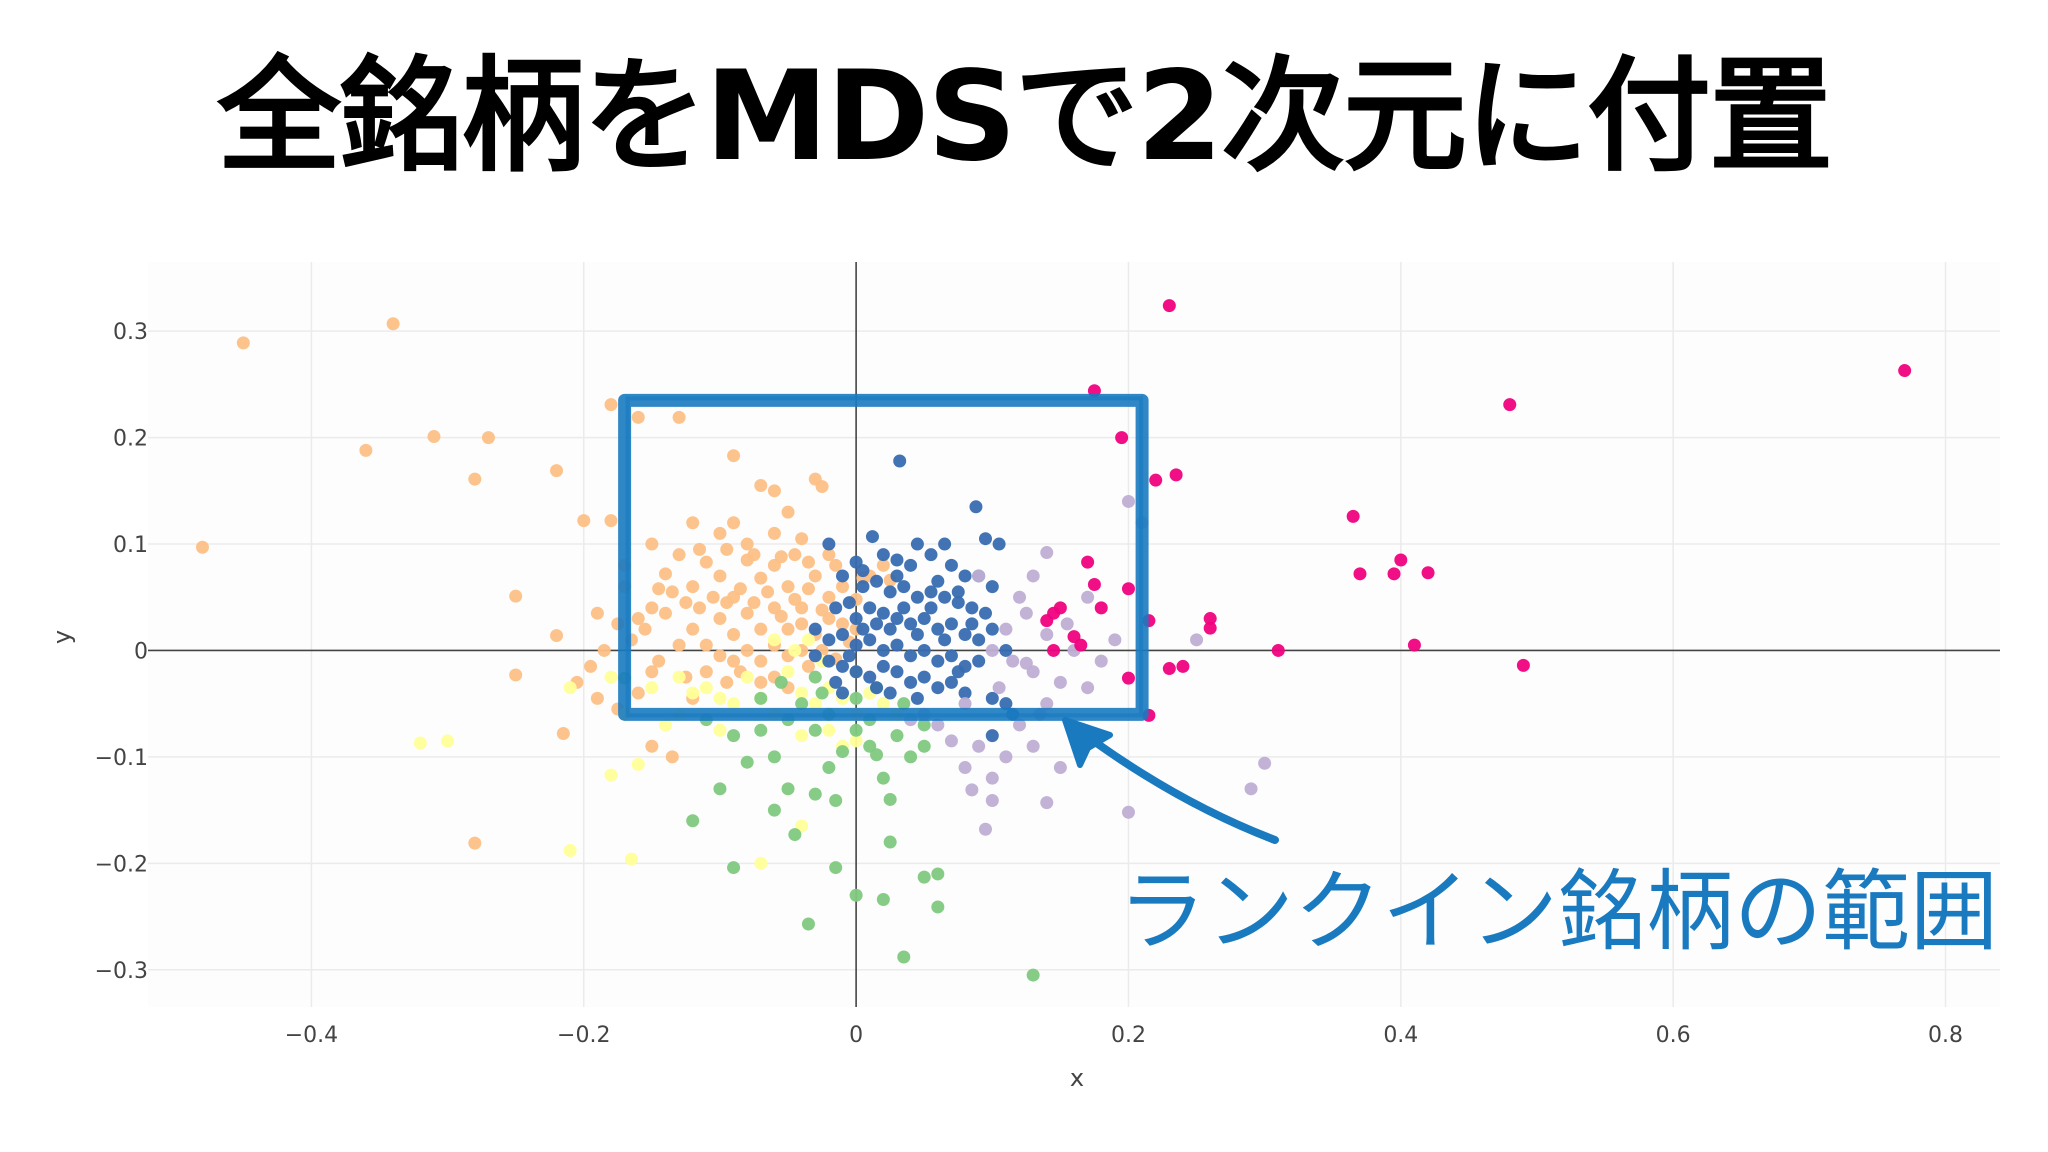 This screenshot has width=2048, height=1152. What do you see at coordinates (311, 1035) in the screenshot?
I see `x-tick-label: −0.4` at bounding box center [311, 1035].